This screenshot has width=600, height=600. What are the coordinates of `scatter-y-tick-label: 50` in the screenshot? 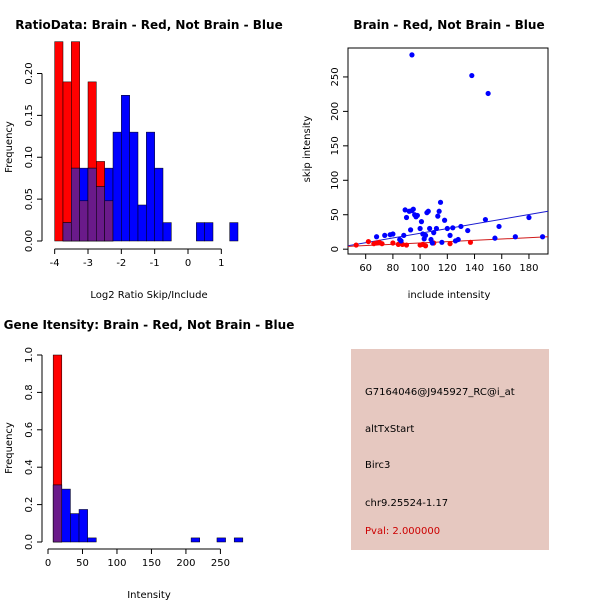 It's located at (335, 214).